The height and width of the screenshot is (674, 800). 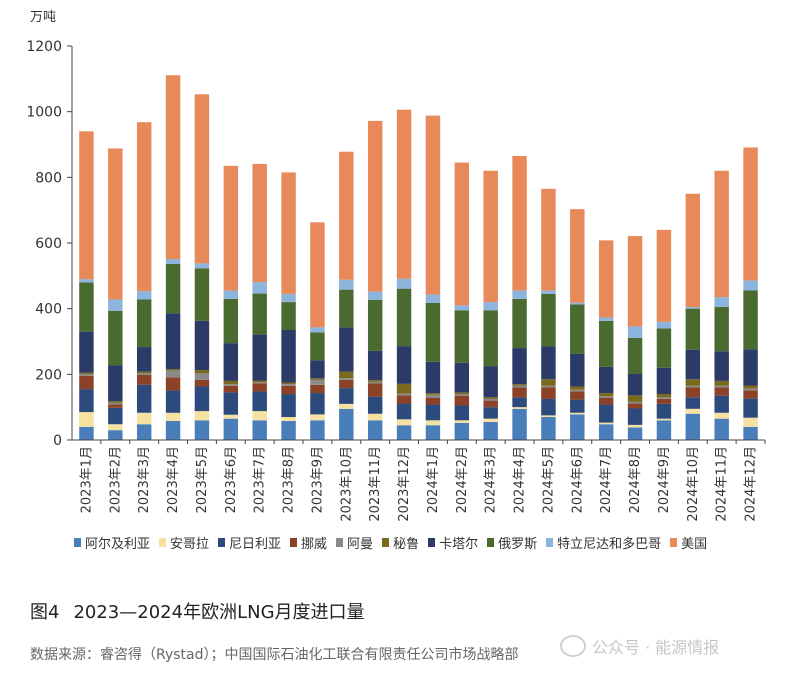 I want to click on legend-label: 秘鲁, so click(x=406, y=544).